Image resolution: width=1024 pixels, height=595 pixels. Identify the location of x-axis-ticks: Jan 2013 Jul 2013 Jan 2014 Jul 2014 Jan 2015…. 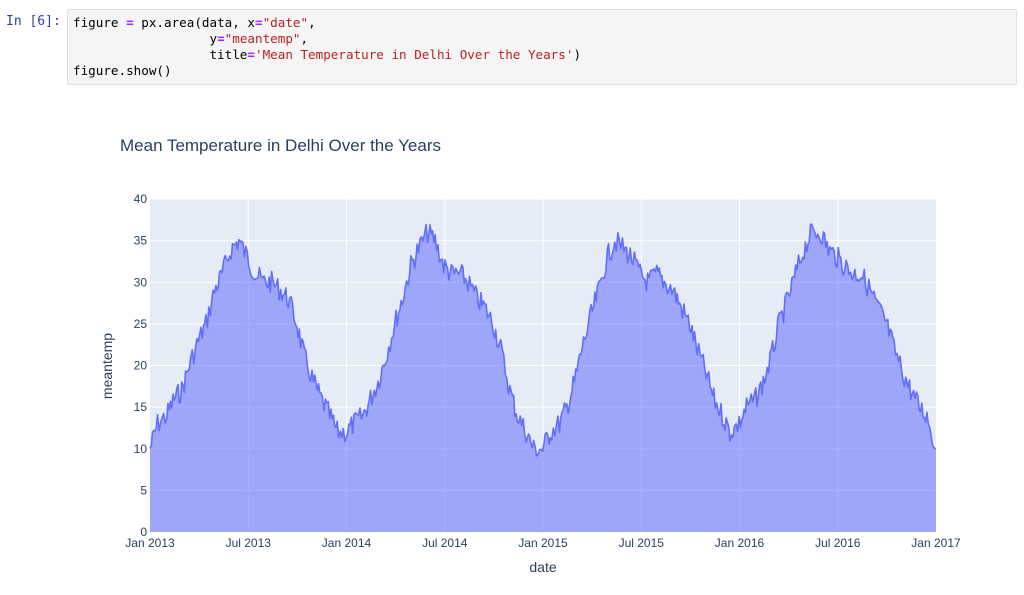
(543, 543).